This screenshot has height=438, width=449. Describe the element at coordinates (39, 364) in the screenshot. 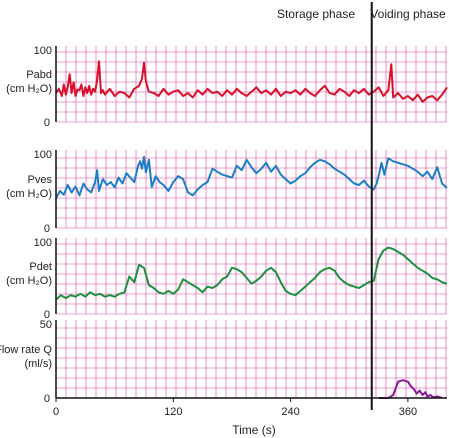

I see `panel-label: (ml/s)` at that location.